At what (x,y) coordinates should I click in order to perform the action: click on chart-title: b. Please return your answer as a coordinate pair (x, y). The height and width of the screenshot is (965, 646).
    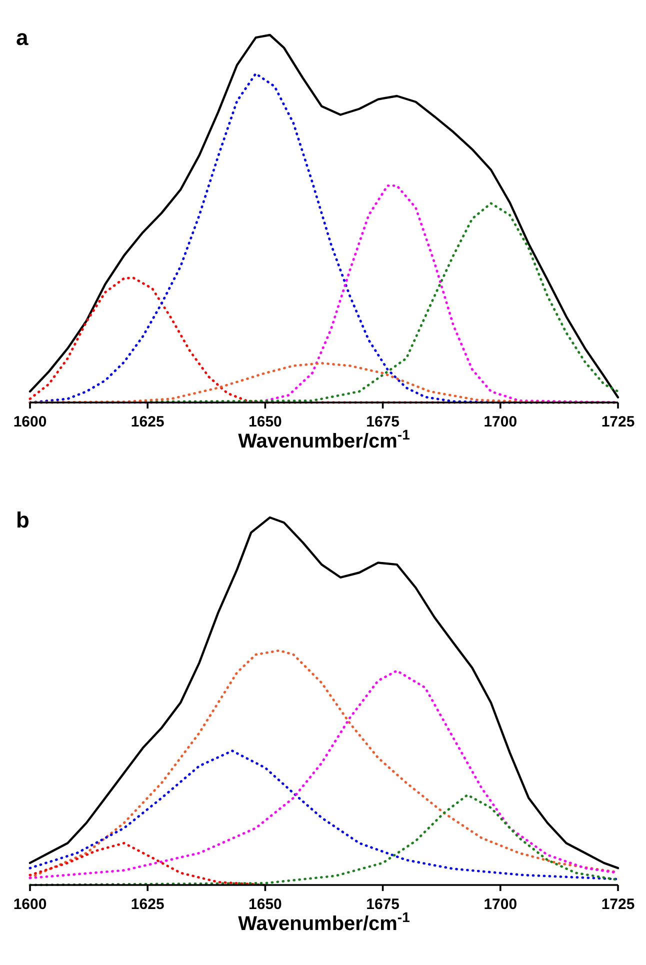
    Looking at the image, I should click on (23, 520).